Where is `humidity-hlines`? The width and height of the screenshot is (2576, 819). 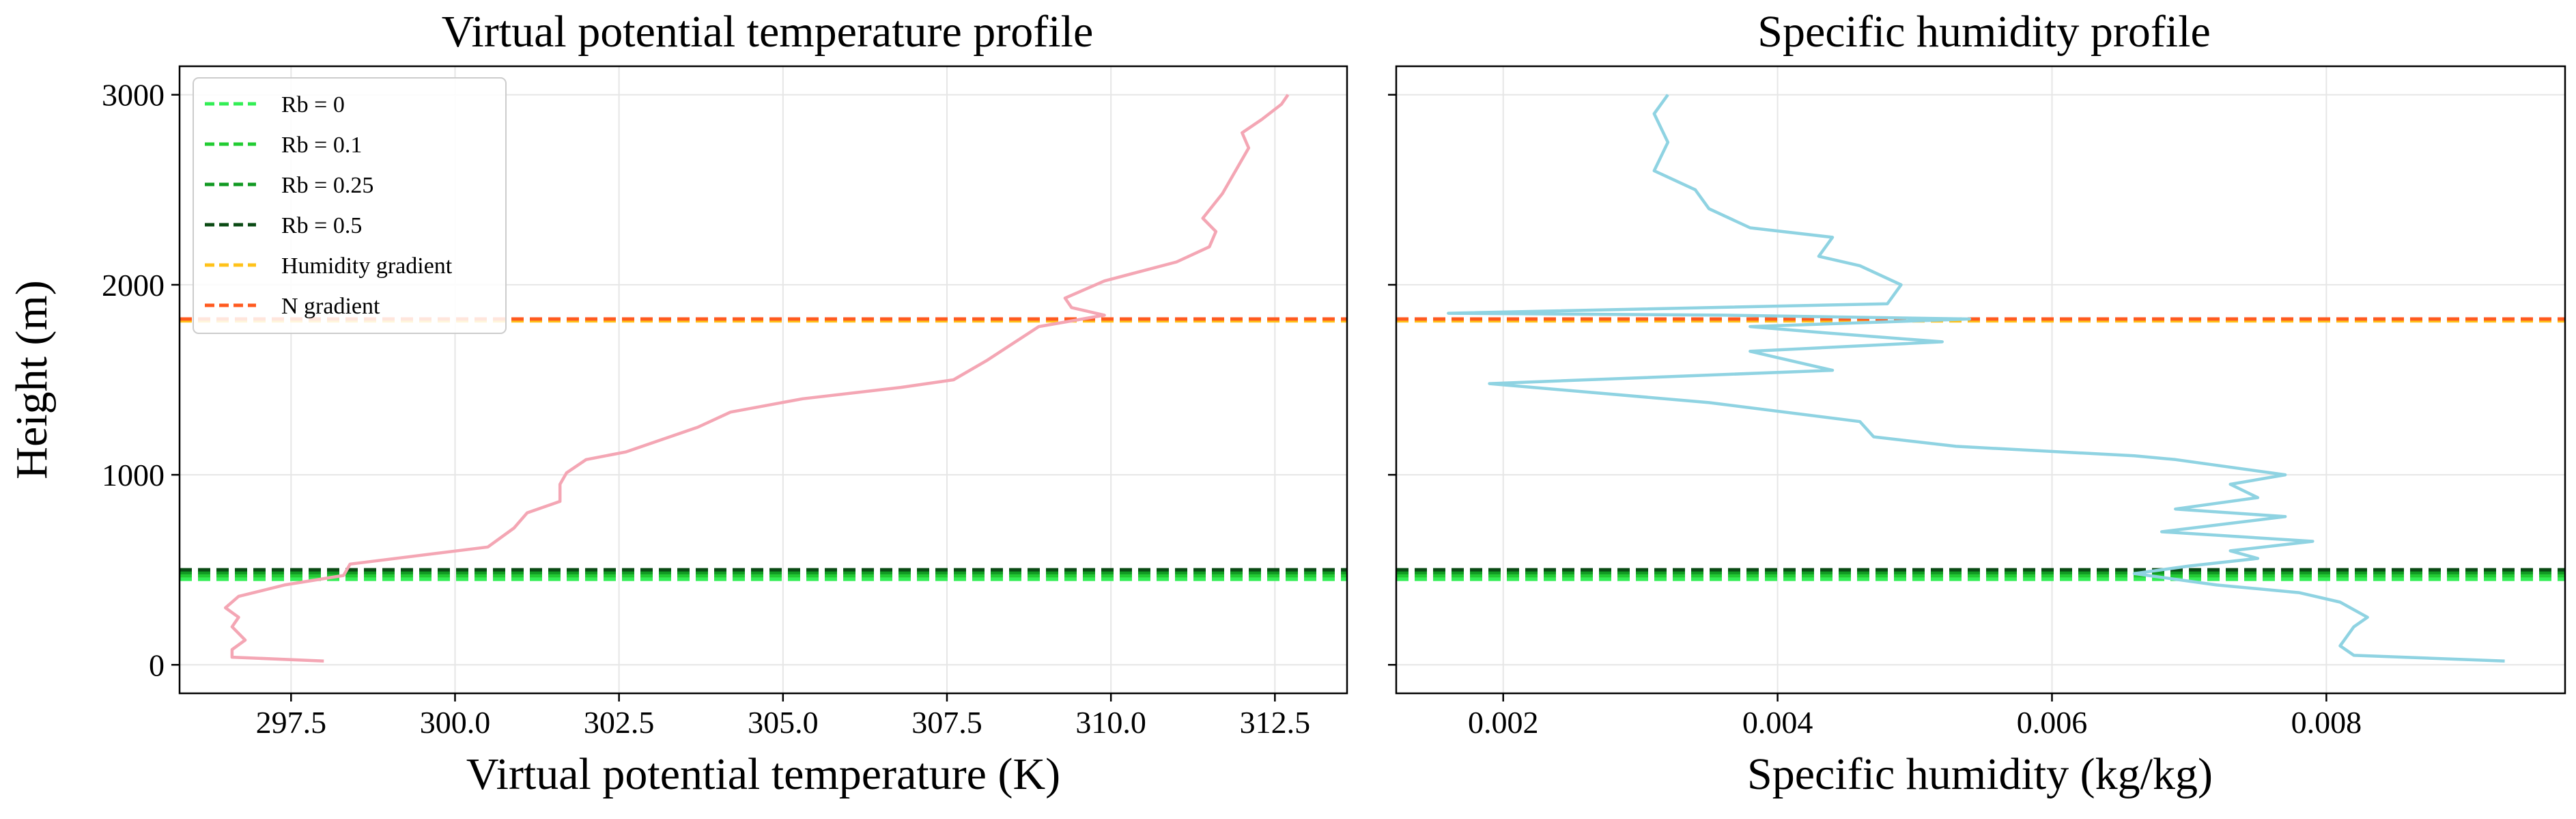
humidity-hlines is located at coordinates (1980, 449).